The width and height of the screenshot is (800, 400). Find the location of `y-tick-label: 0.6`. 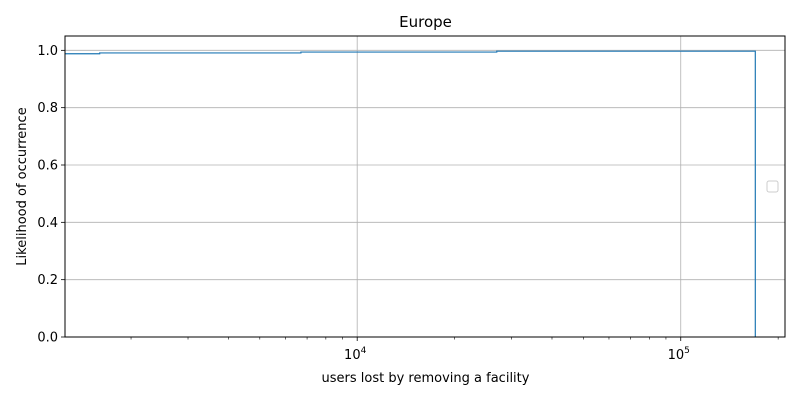

y-tick-label: 0.6 is located at coordinates (47, 166).